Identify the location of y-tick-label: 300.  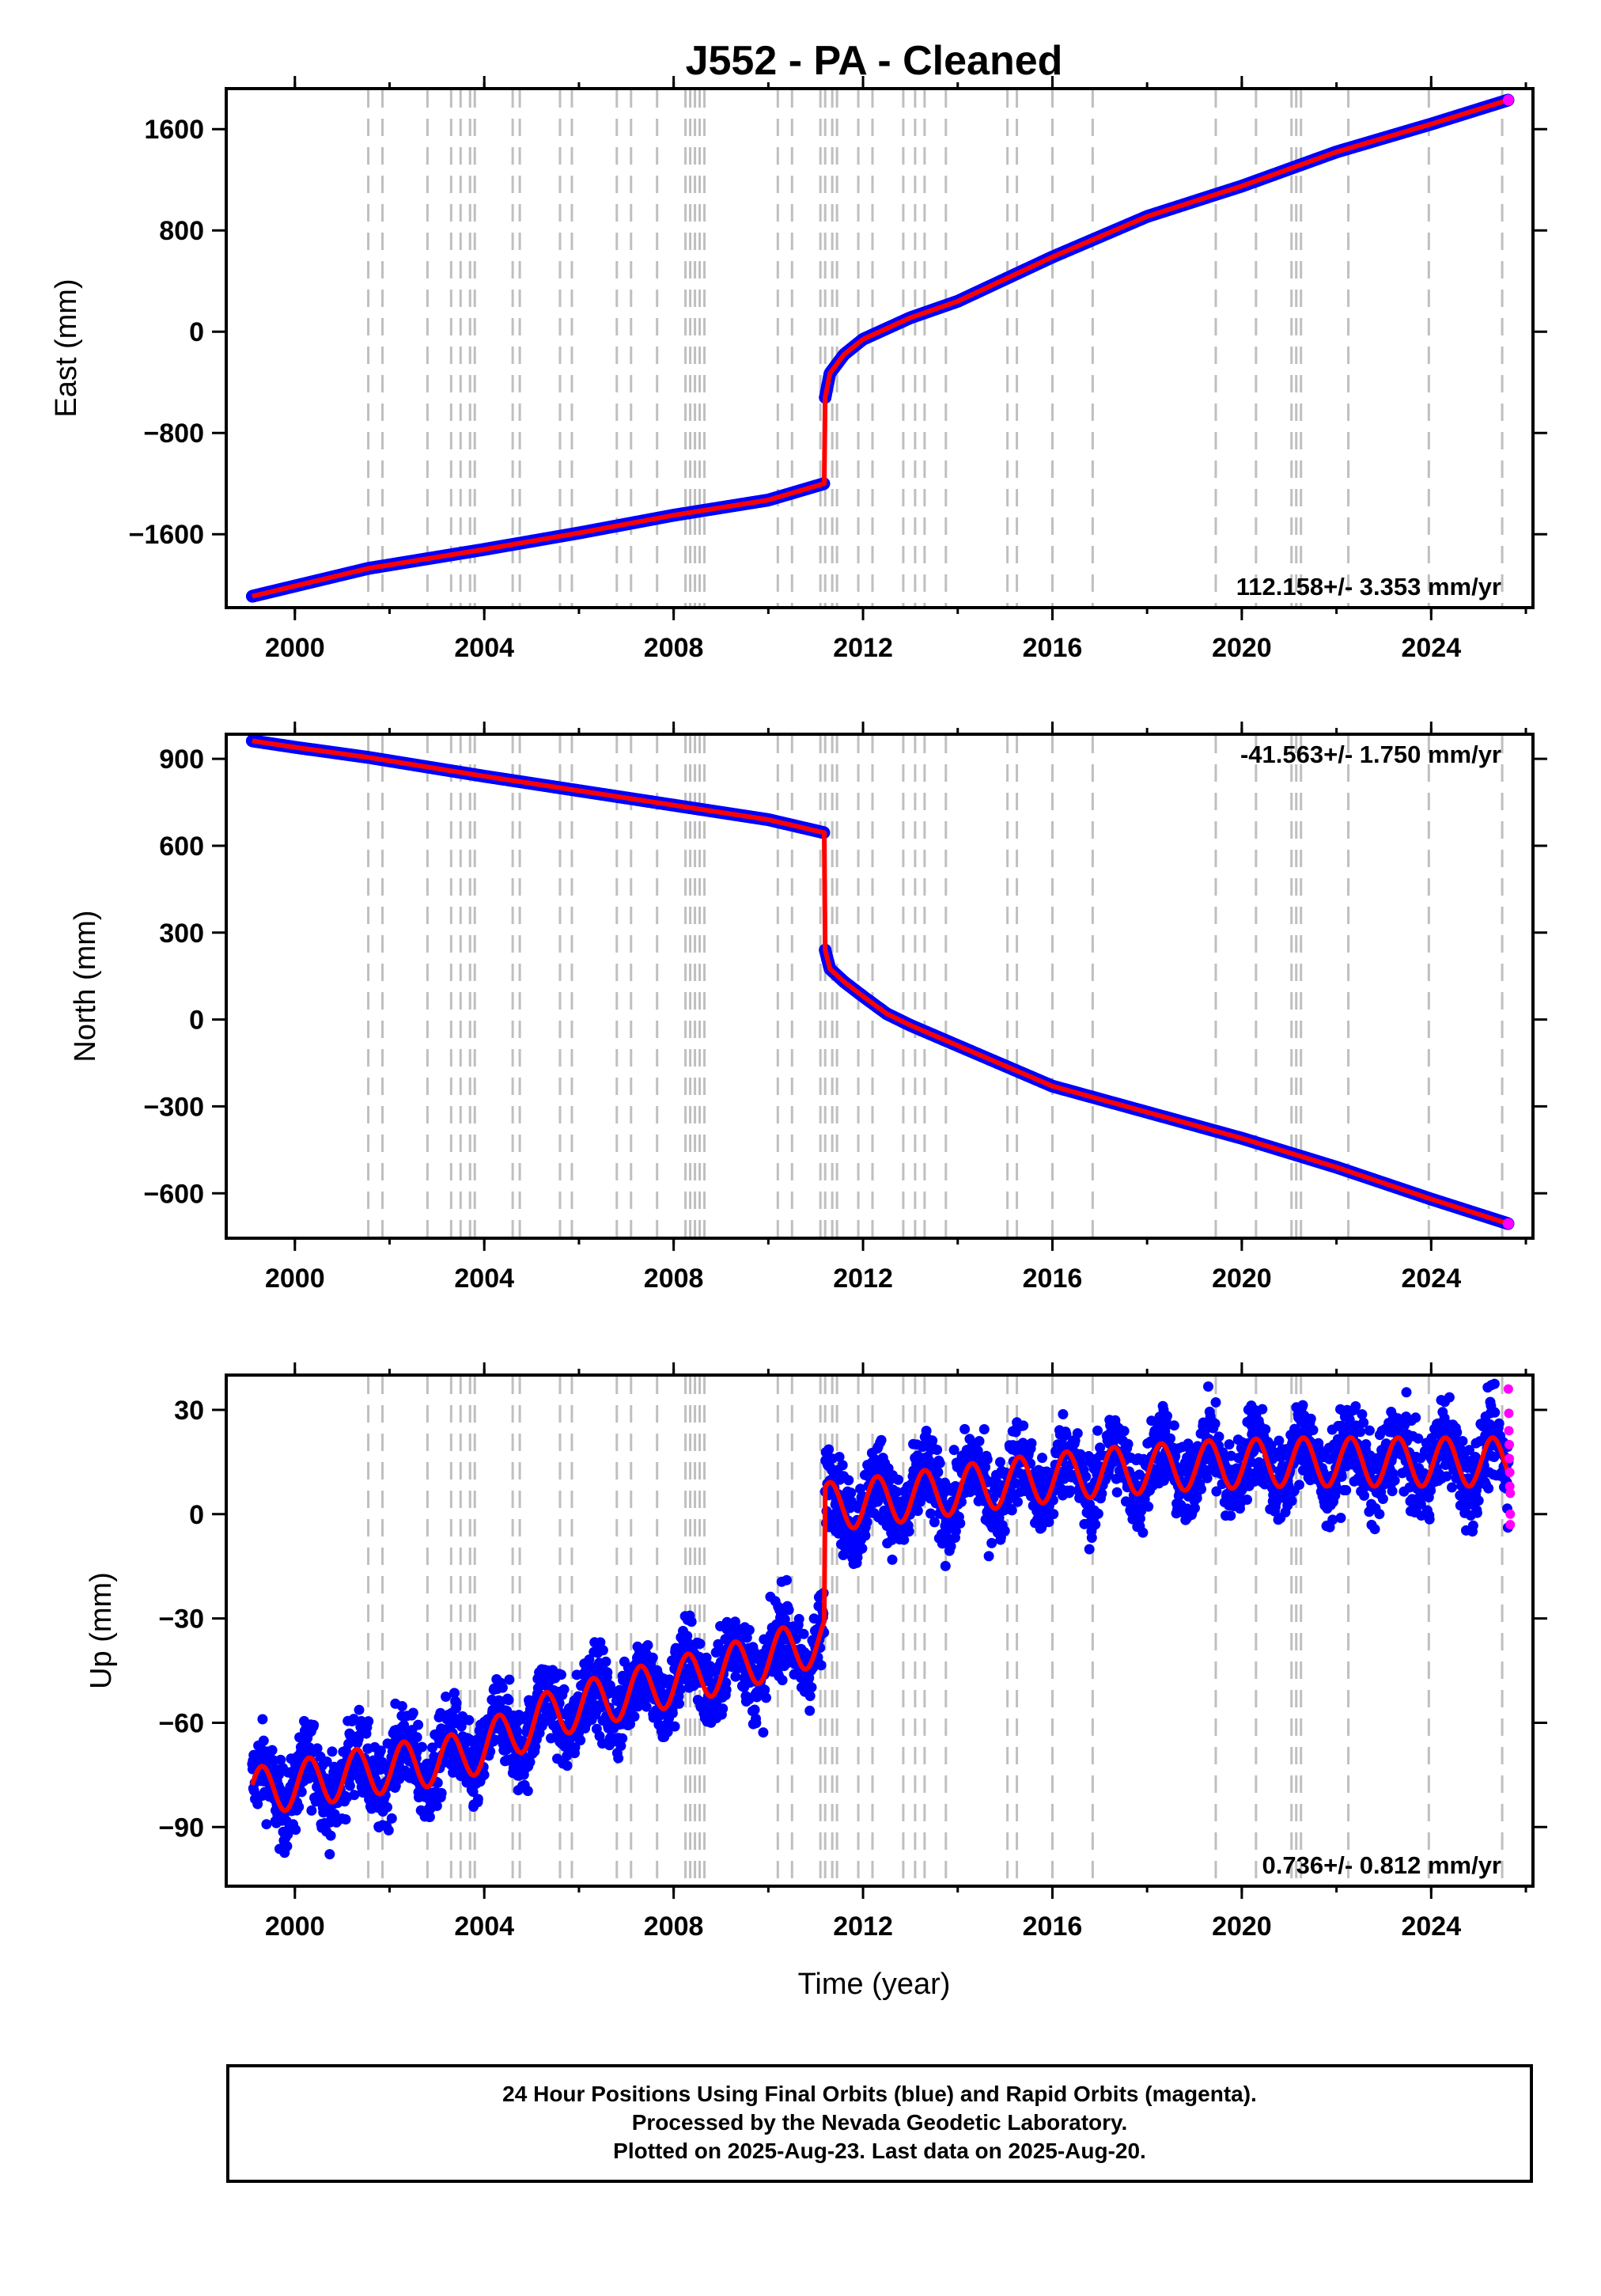
(182, 934).